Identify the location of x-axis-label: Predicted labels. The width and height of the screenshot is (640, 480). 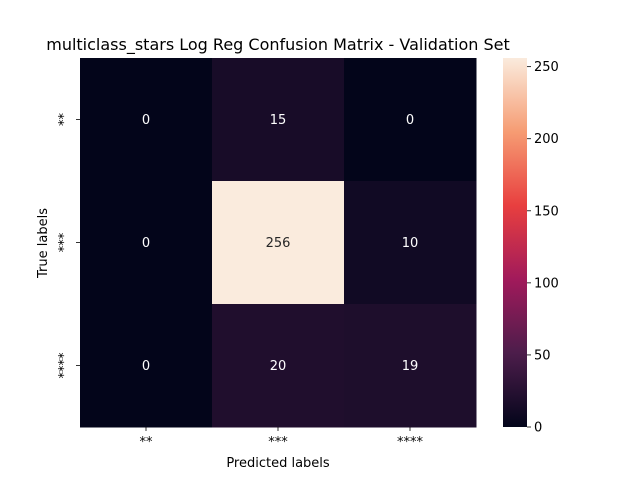
(278, 463).